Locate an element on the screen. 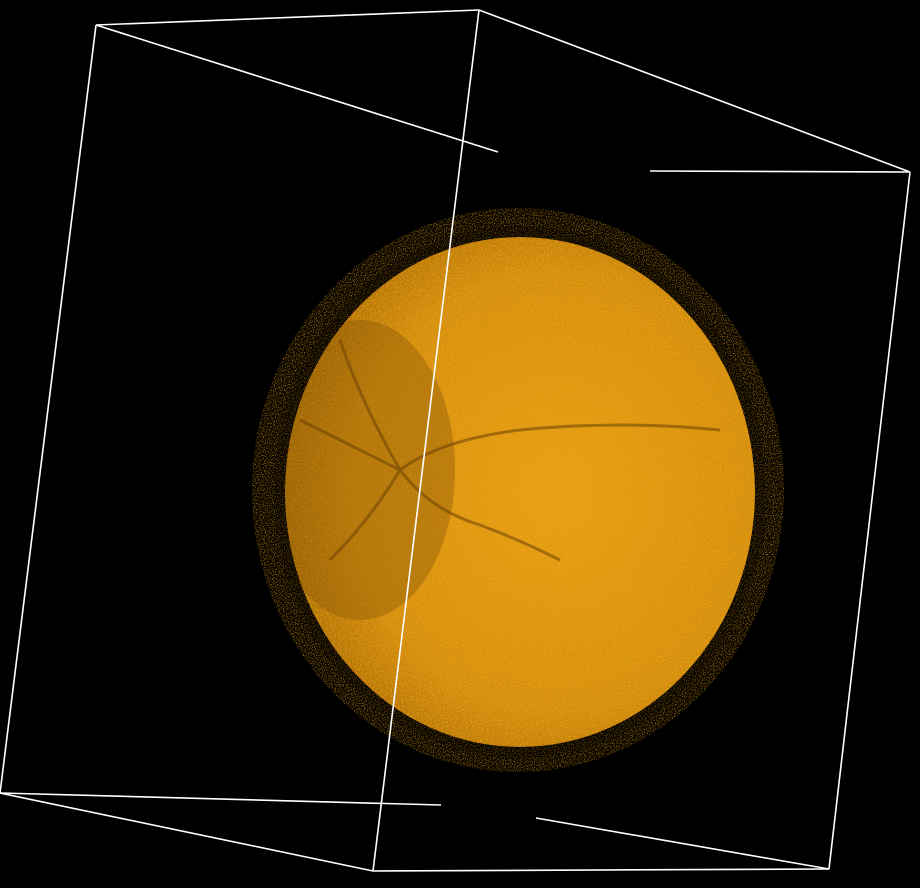 This screenshot has width=920, height=888. bbox-edge-bottom-front is located at coordinates (601, 870).